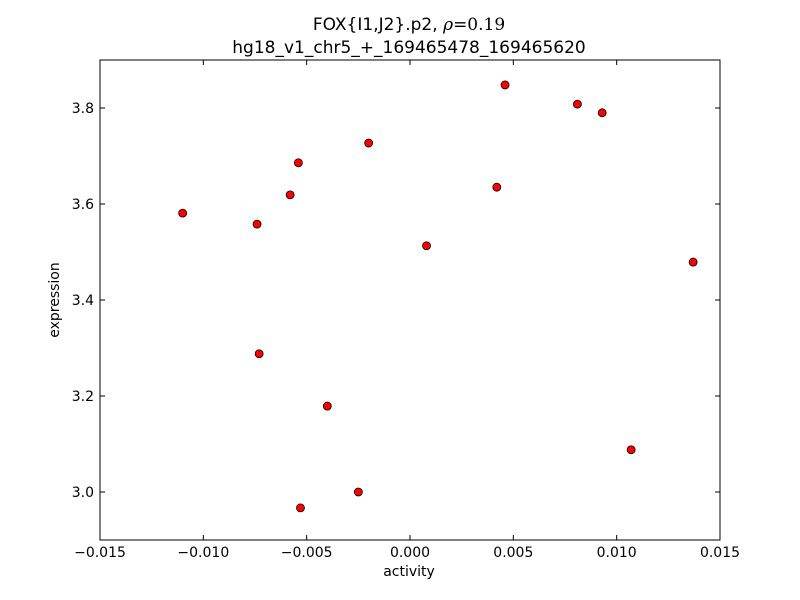 The image size is (800, 600). What do you see at coordinates (83, 109) in the screenshot?
I see `y-tick-label: 3.8` at bounding box center [83, 109].